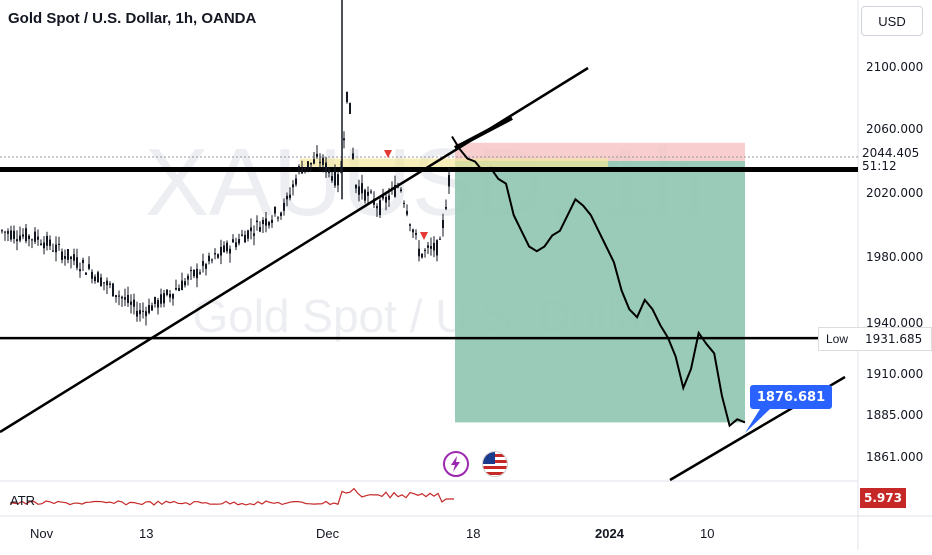 The image size is (932, 555). I want to click on low-label: Low, so click(837, 339).